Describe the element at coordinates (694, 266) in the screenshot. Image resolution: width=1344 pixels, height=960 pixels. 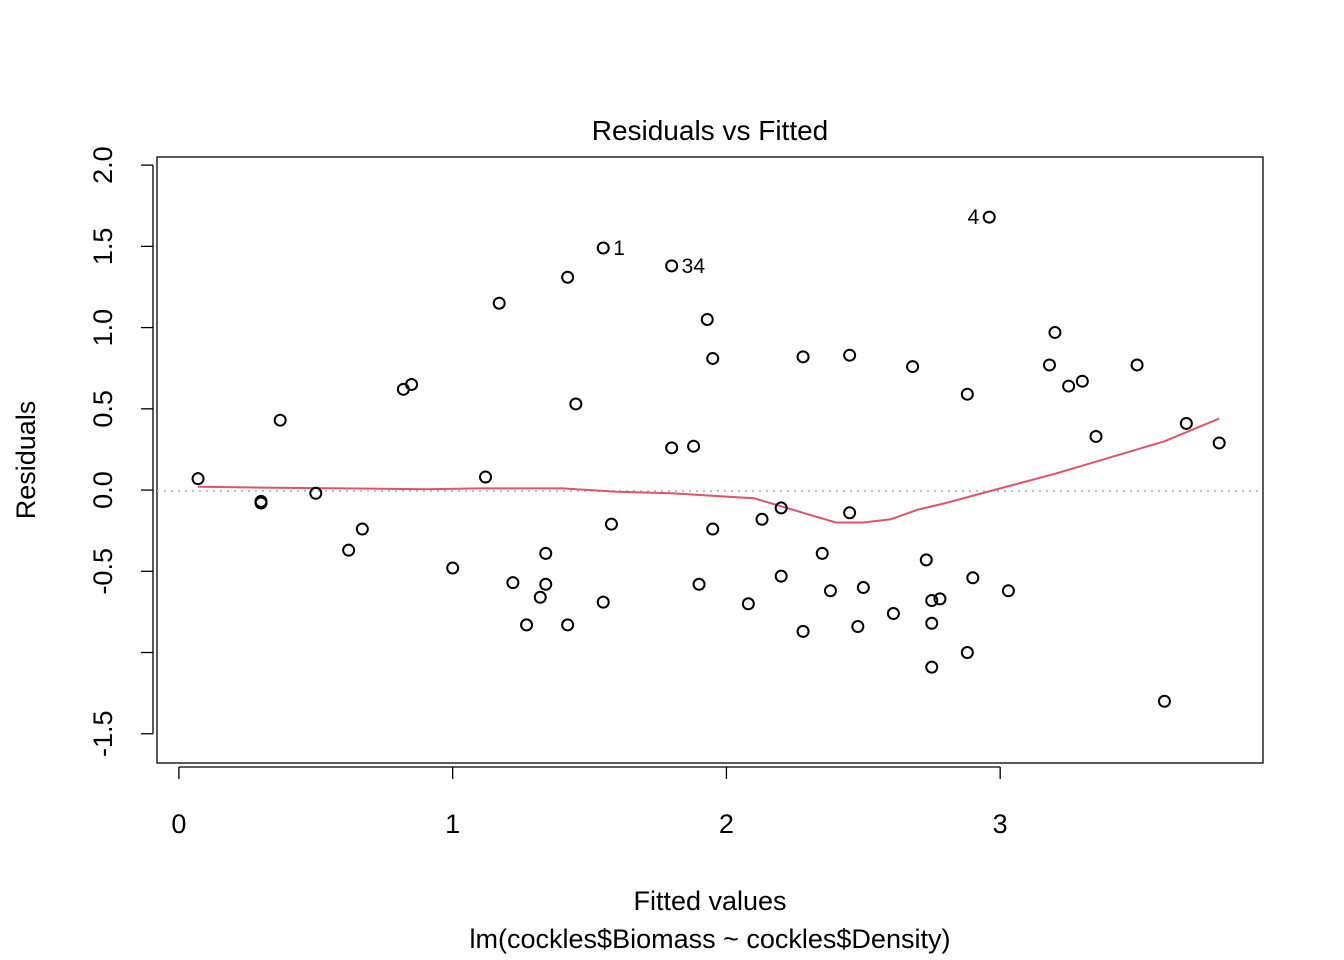
I see `point-label: 34` at that location.